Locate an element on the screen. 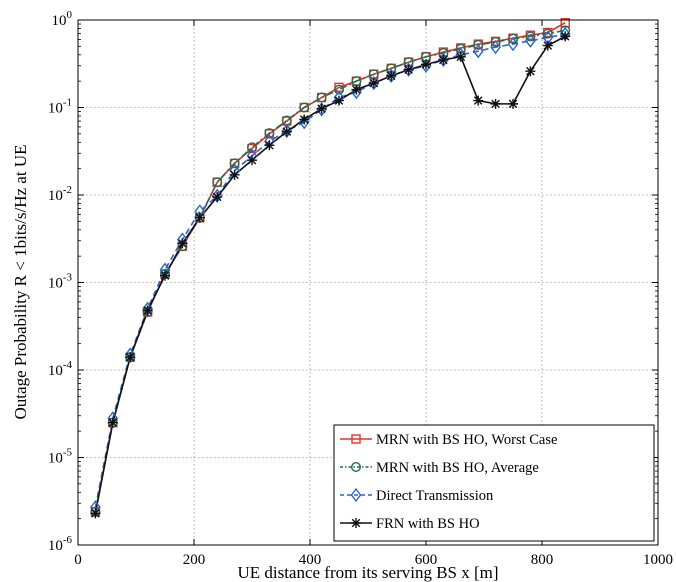  y-tick-labels: 10⁻⁶ 10⁻⁵ 10⁻⁴ 10⁻³ 10⁻² 10⁻¹ 10⁰ is located at coordinates (60, 281).